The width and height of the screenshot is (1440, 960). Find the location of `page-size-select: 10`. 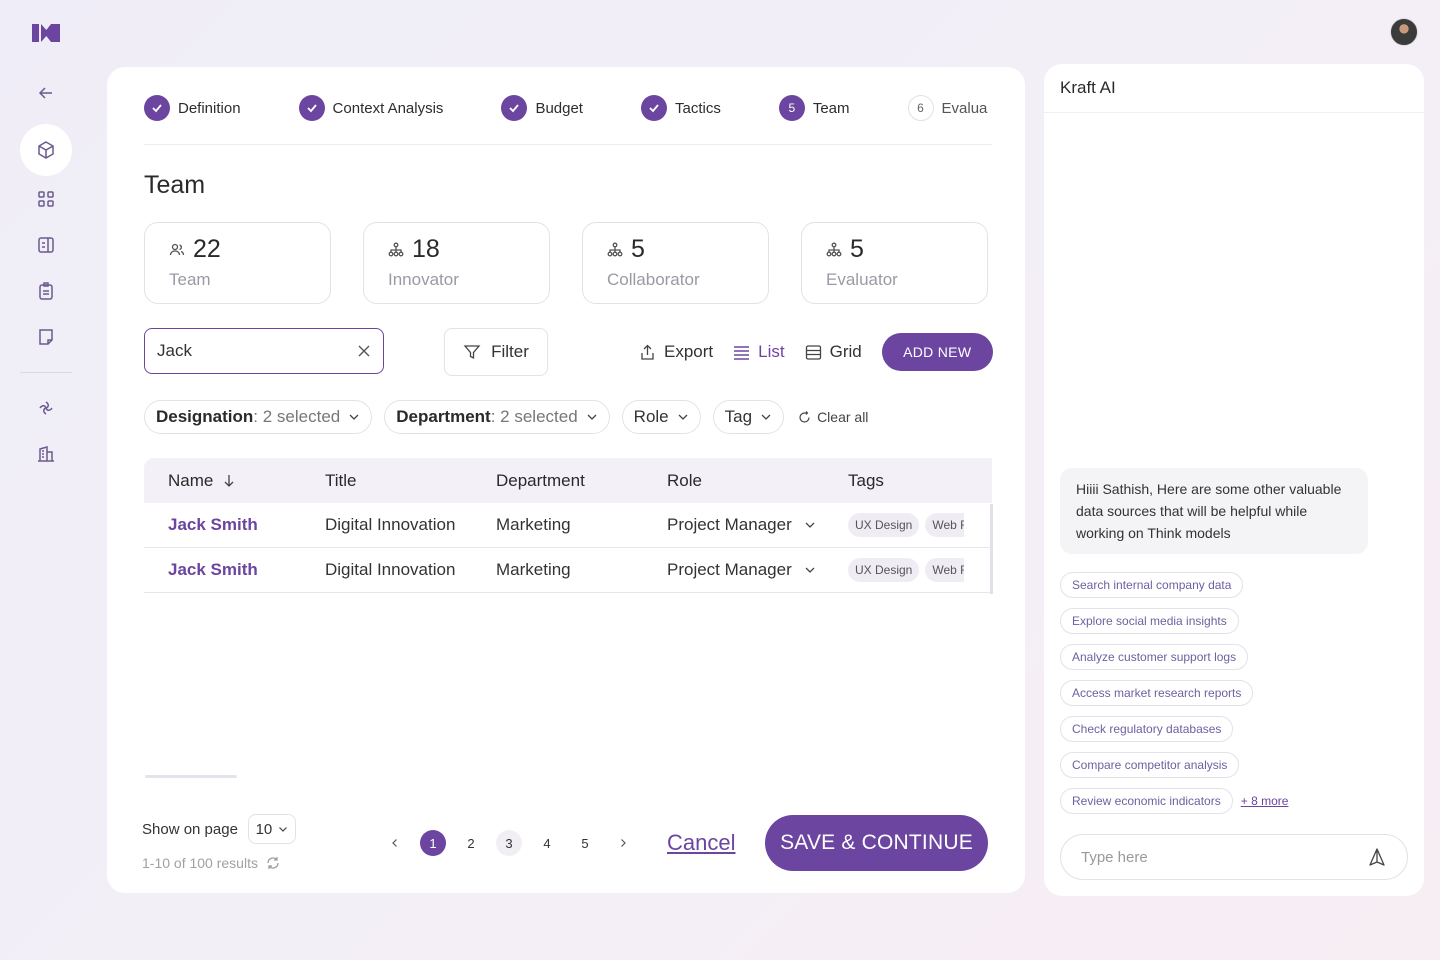

page-size-select: 10 is located at coordinates (271, 829).